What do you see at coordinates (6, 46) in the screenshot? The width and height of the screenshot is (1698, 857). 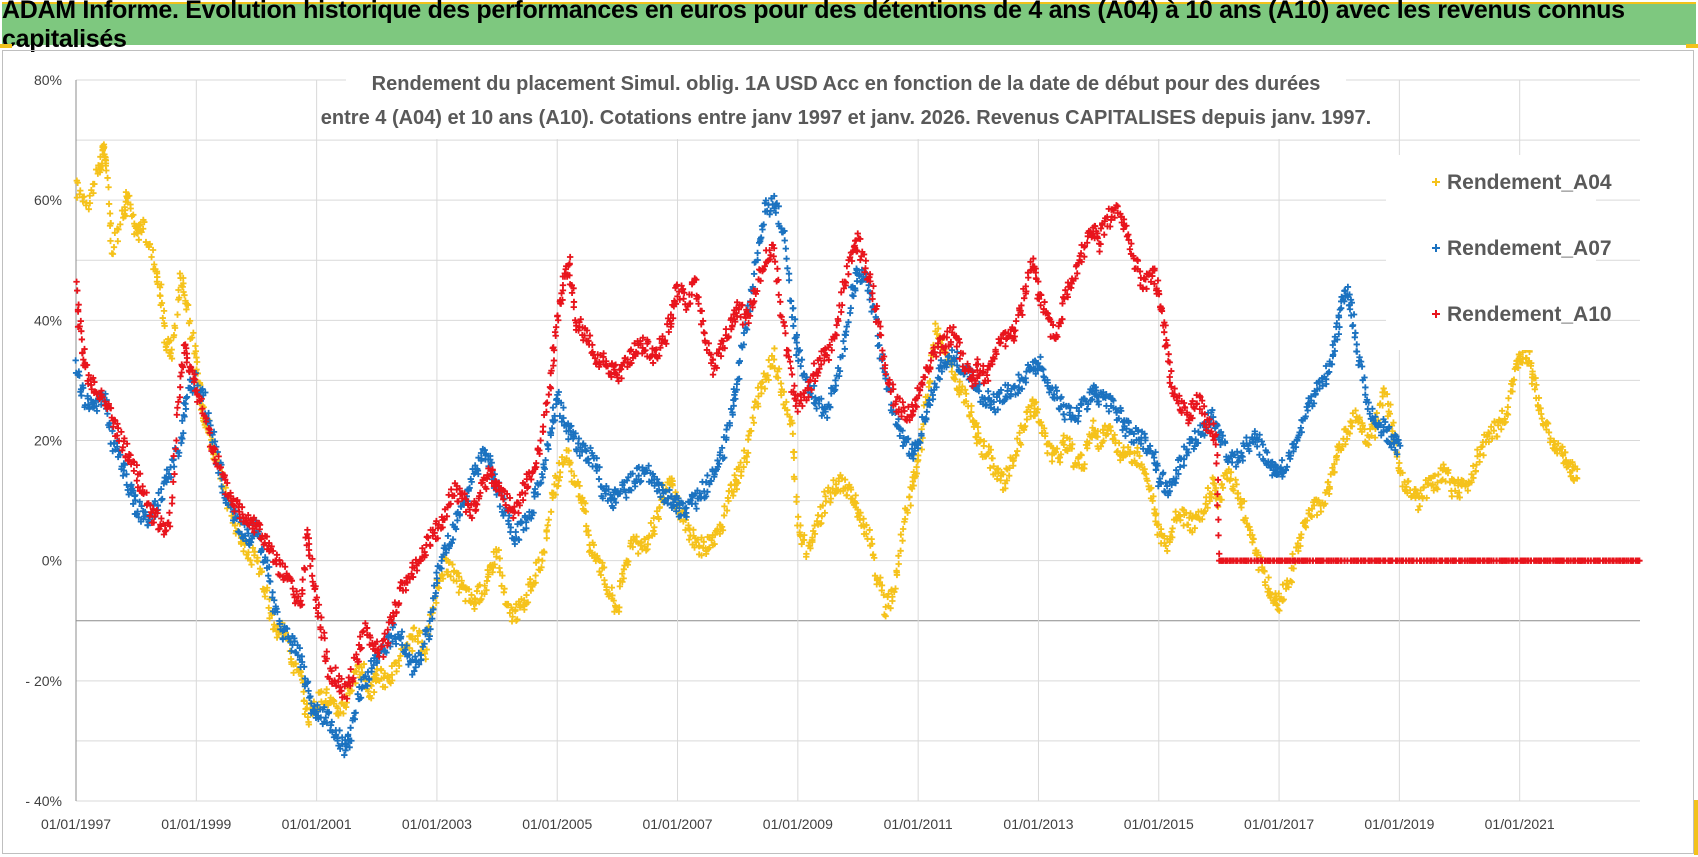 I see `banner-accent-left` at bounding box center [6, 46].